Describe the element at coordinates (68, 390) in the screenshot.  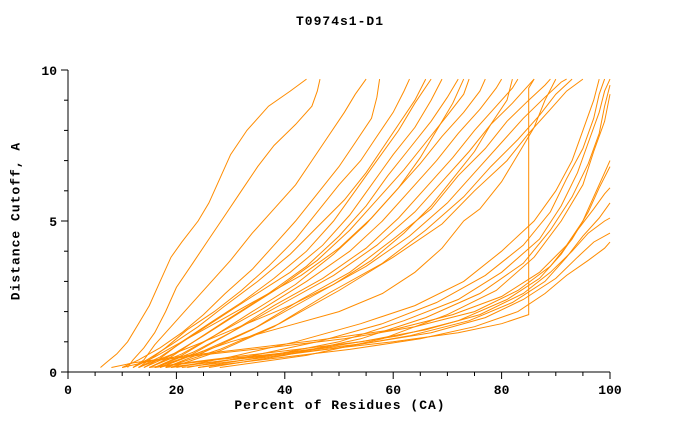
I see `x-tick-label: 0` at that location.